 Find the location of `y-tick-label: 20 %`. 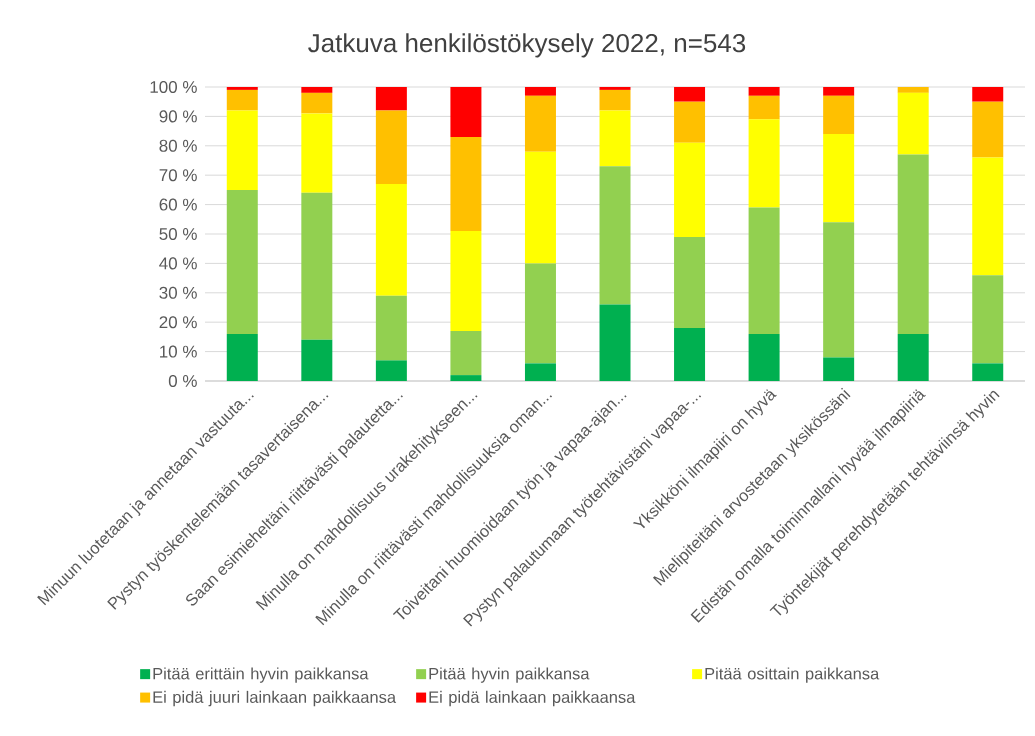

y-tick-label: 20 % is located at coordinates (178, 322).